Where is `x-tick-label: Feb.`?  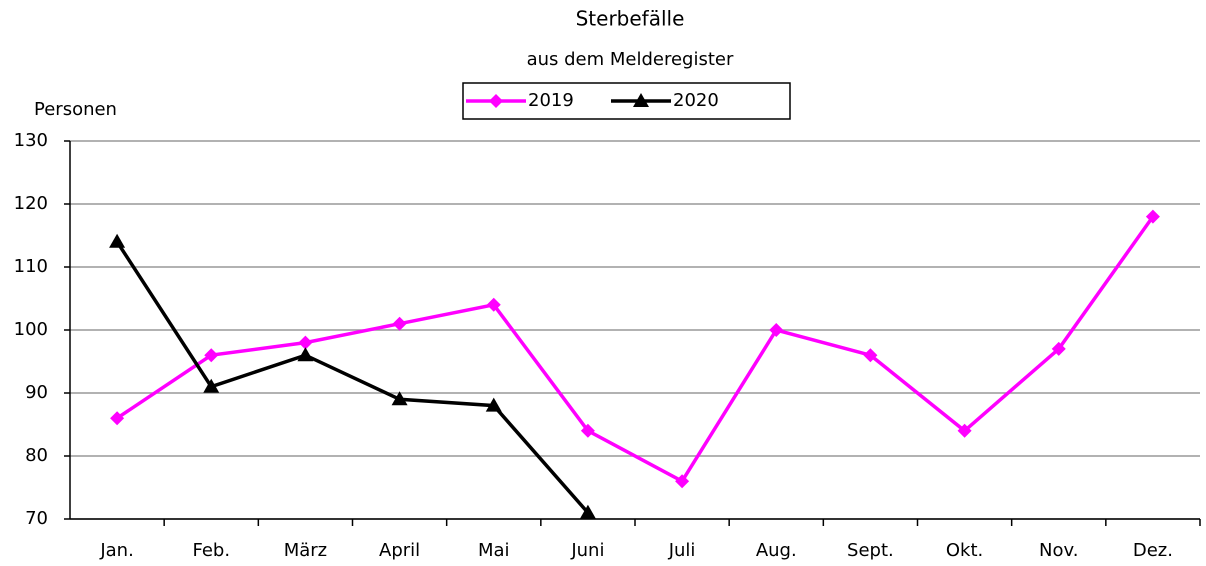 x-tick-label: Feb. is located at coordinates (211, 550).